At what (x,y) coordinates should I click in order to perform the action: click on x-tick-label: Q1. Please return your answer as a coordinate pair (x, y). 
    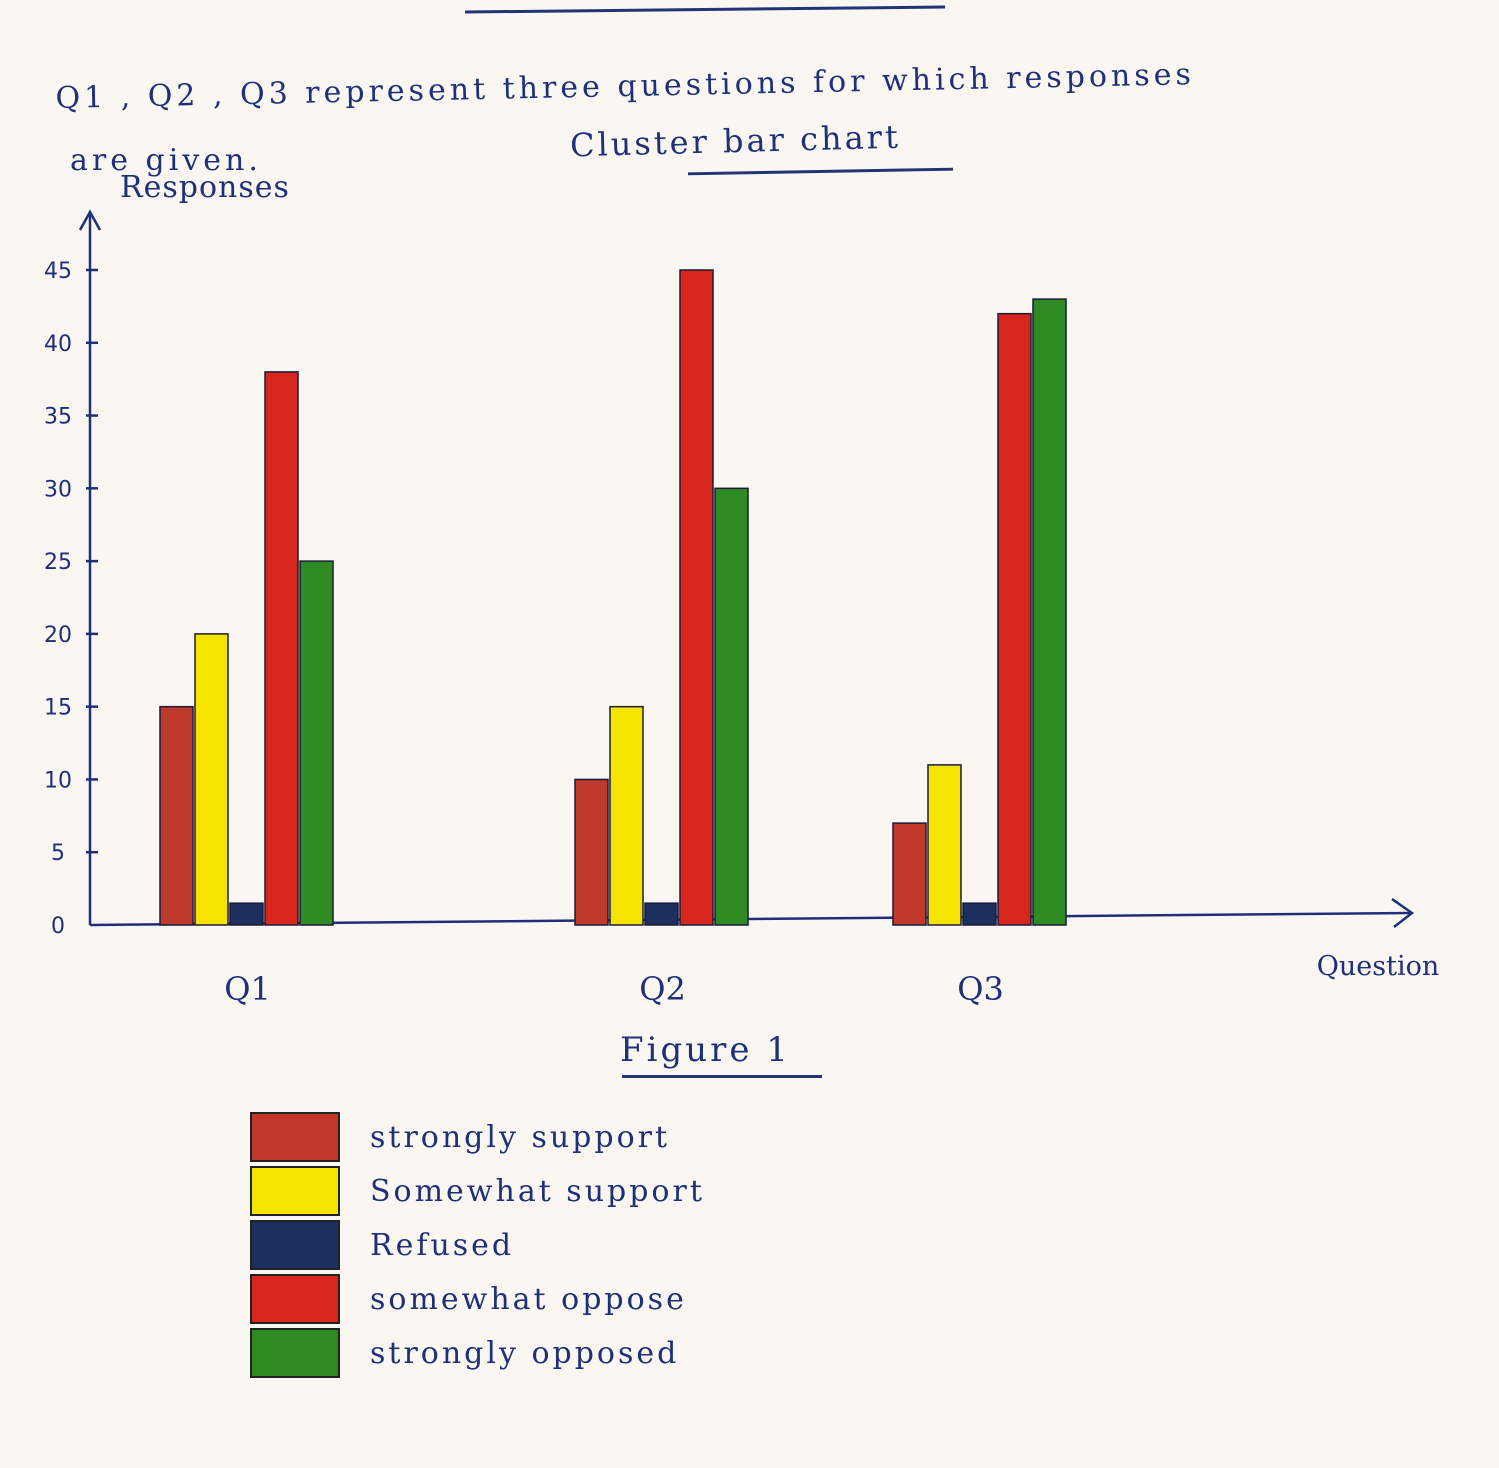
    Looking at the image, I should click on (247, 989).